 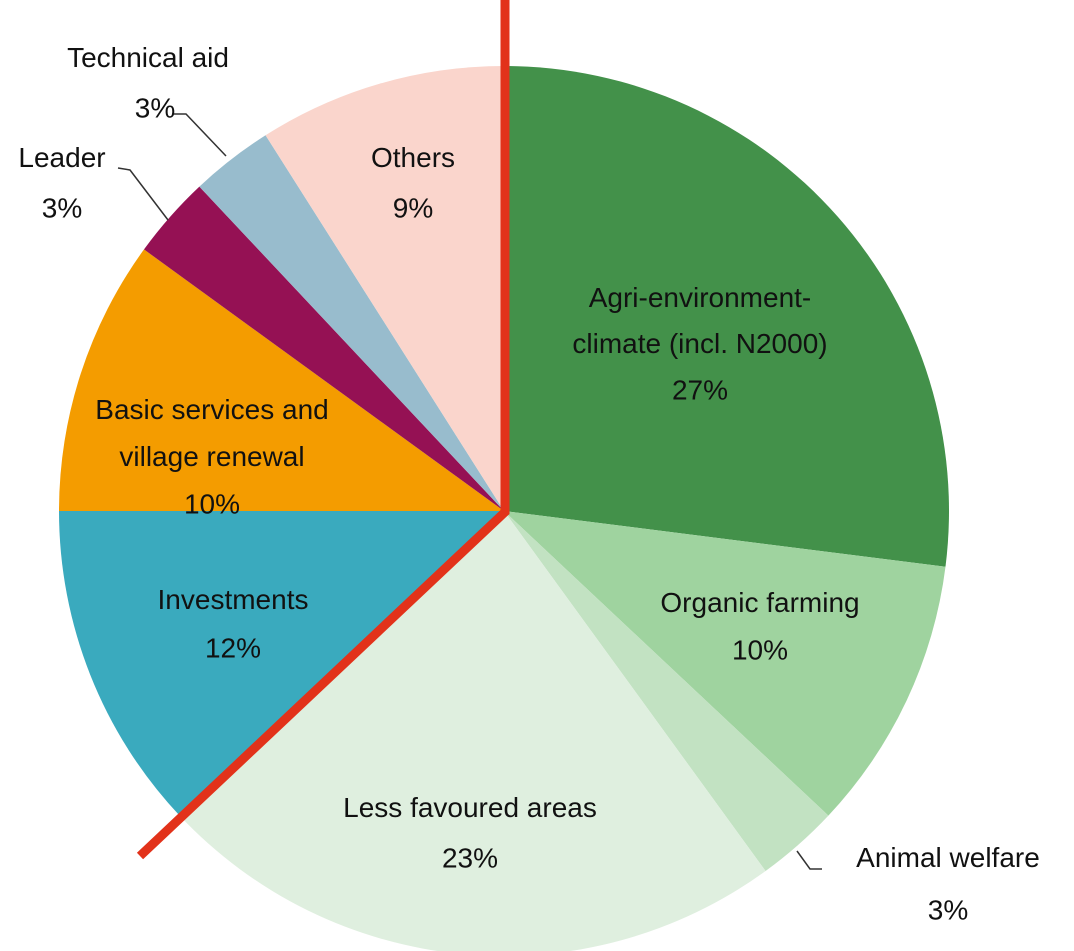 What do you see at coordinates (233, 599) in the screenshot?
I see `slice-label: Investments` at bounding box center [233, 599].